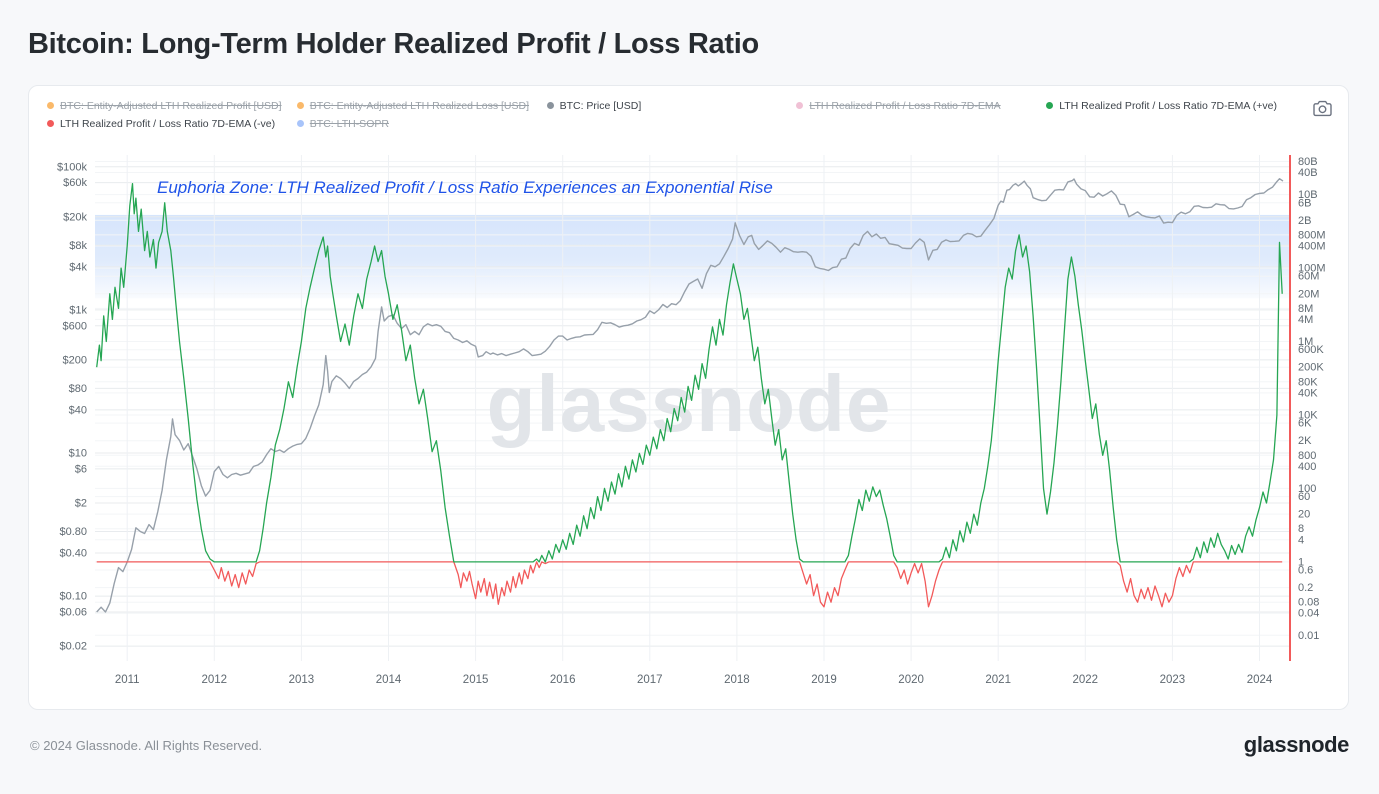 This screenshot has width=1379, height=794. I want to click on glassnode-watermark: glassnode, so click(689, 403).